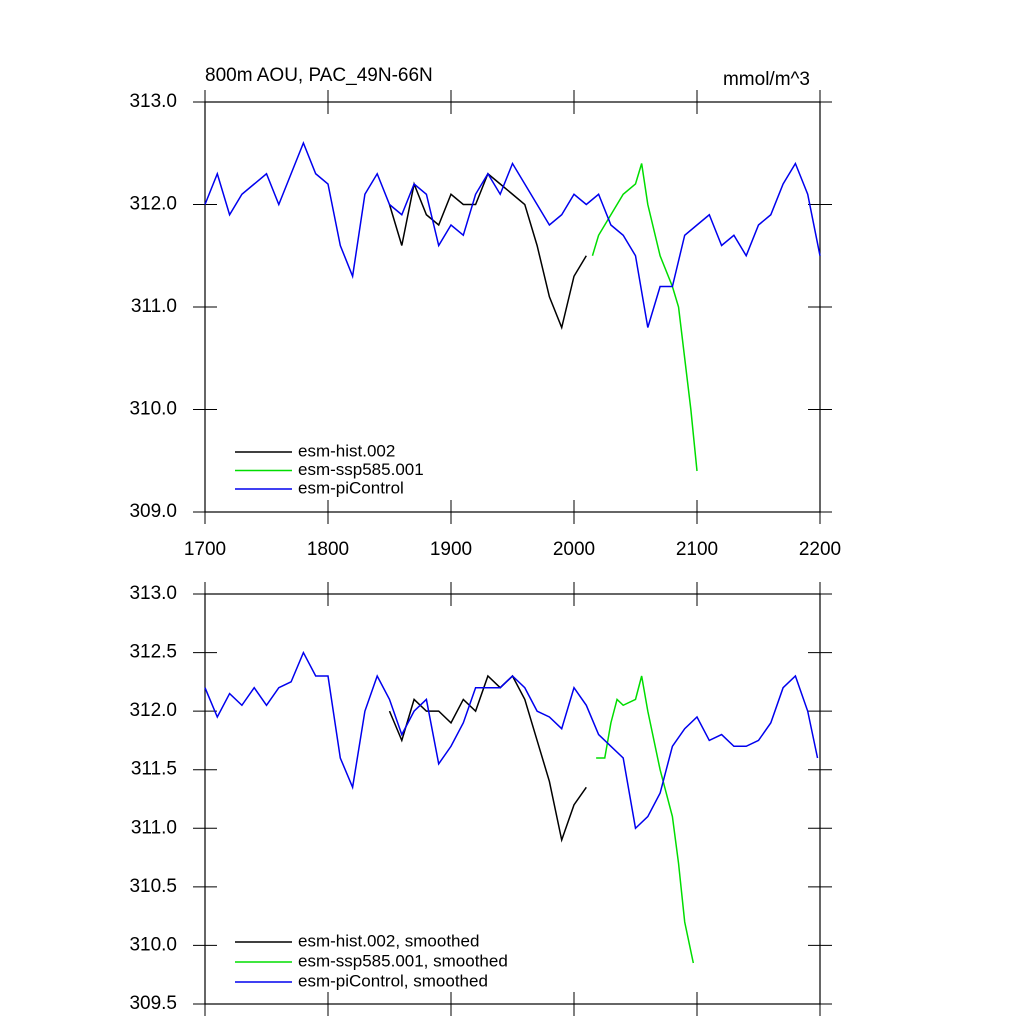 The width and height of the screenshot is (1024, 1024). I want to click on chart-title: 800m AOU, PAC_49N-66N, so click(319, 75).